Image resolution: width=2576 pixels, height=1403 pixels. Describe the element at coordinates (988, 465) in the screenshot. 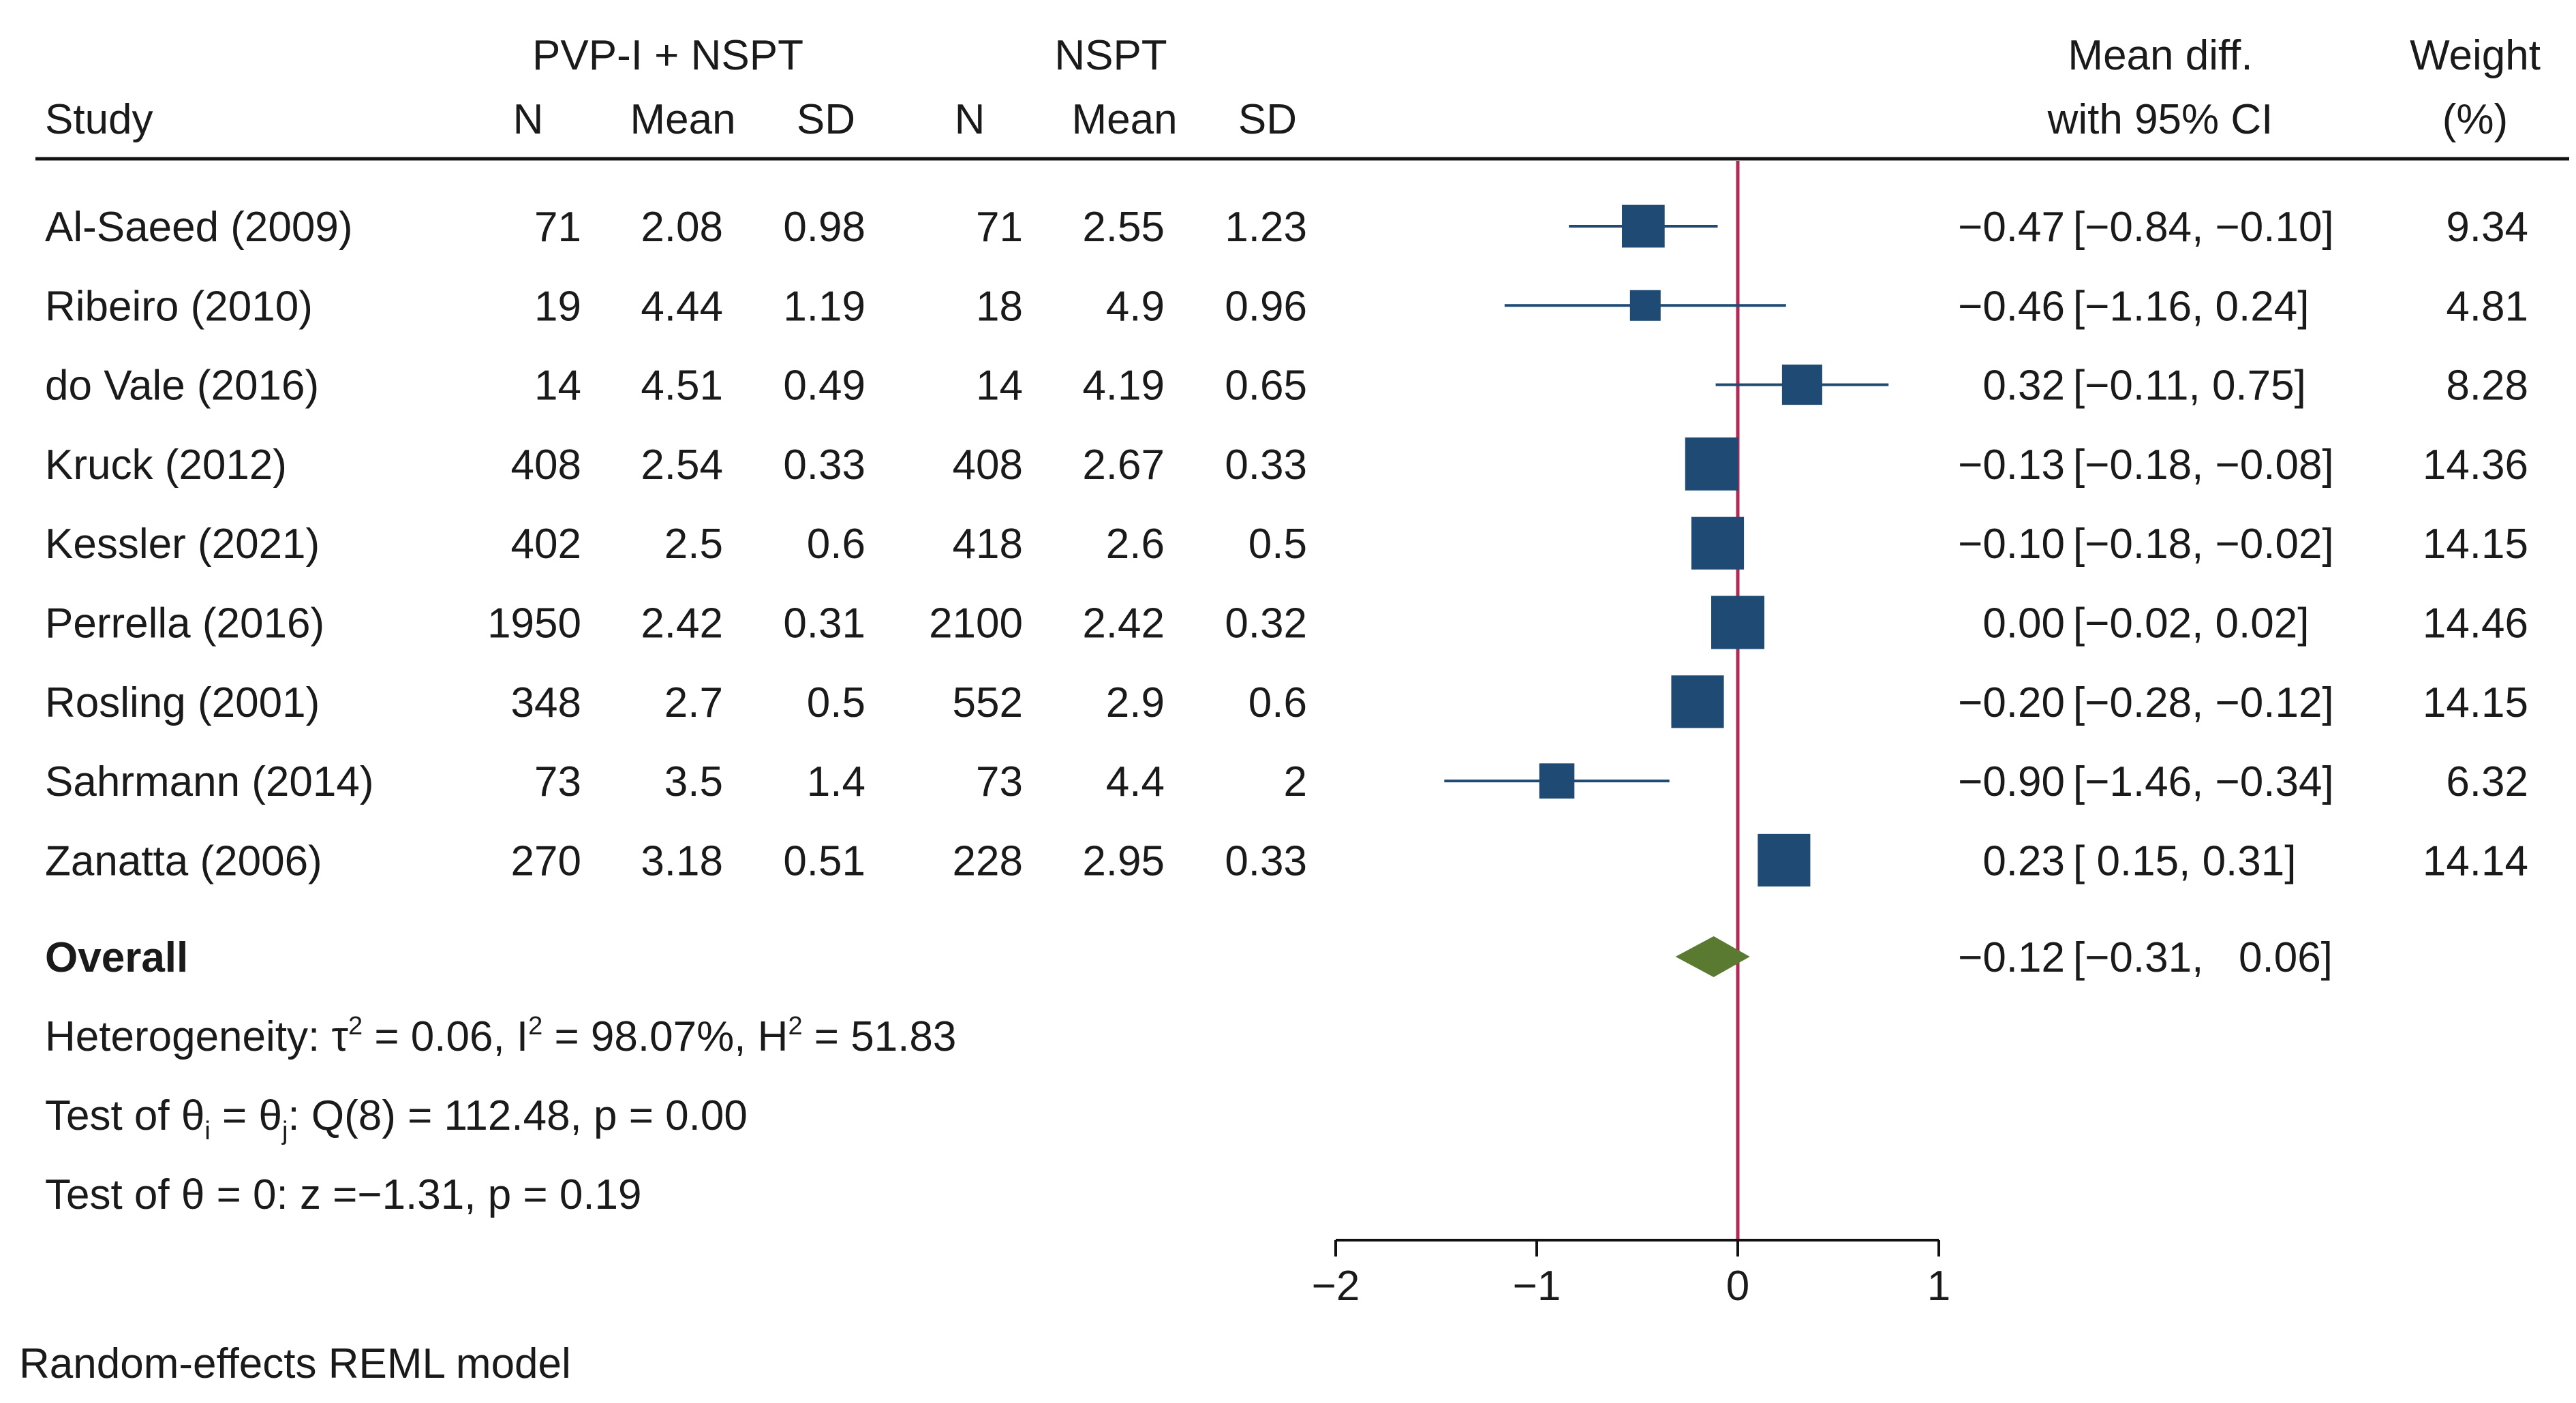

I see `control-n: 408` at that location.